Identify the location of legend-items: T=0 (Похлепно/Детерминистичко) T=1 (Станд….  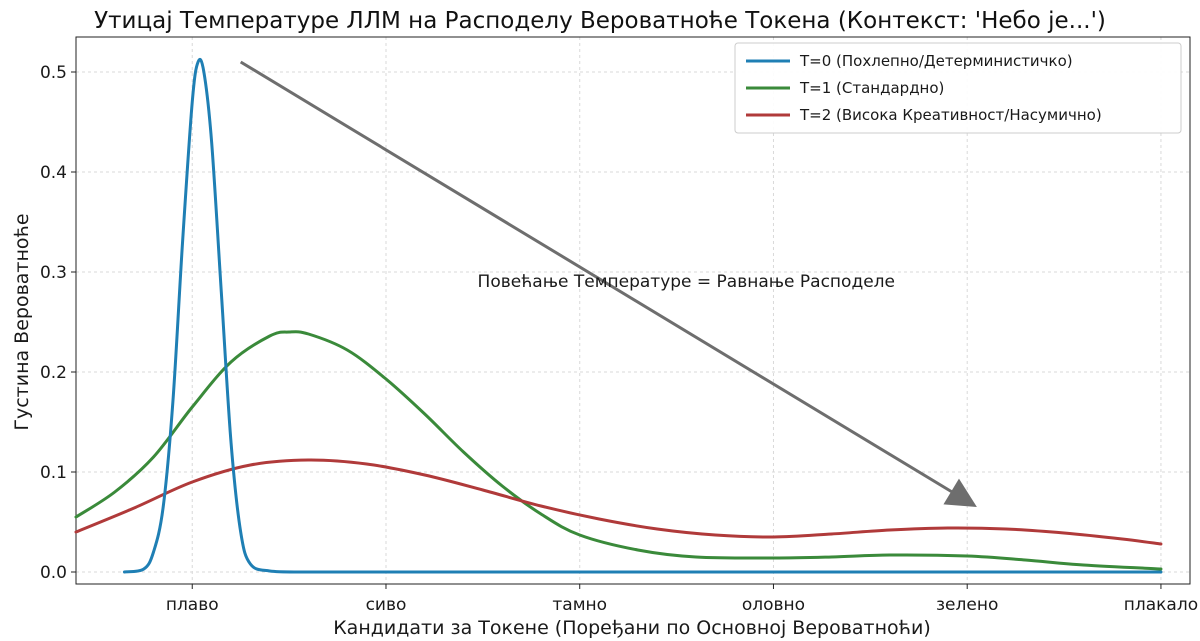
(924, 88).